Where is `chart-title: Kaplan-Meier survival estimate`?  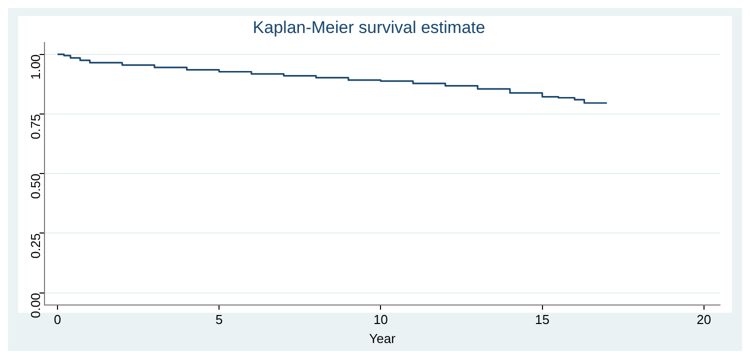
chart-title: Kaplan-Meier survival estimate is located at coordinates (369, 27).